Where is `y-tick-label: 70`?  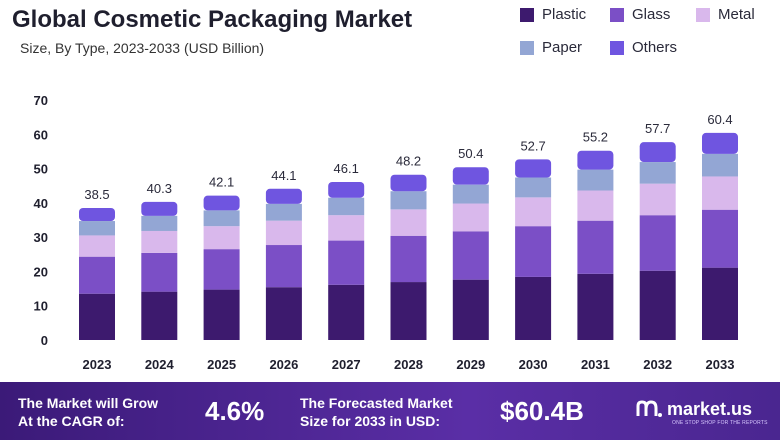 y-tick-label: 70 is located at coordinates (41, 100).